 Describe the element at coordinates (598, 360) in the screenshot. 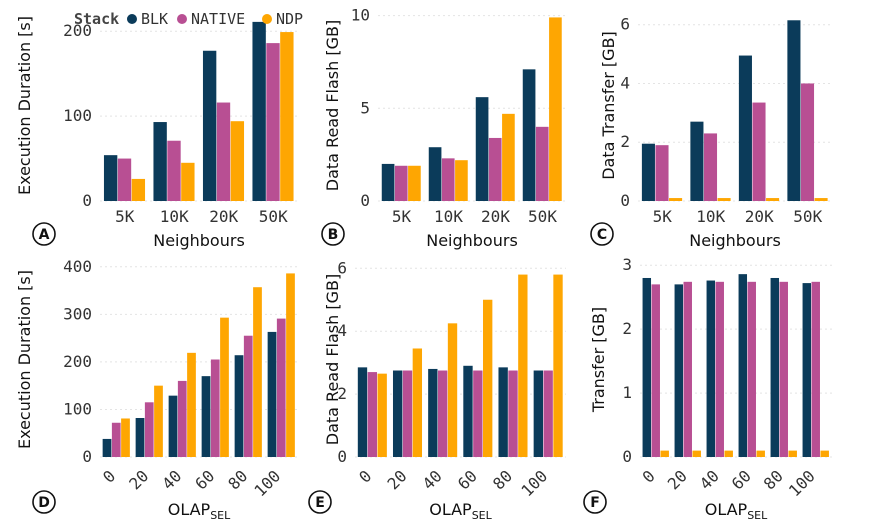

I see `y-axis-label: Transfer [GB]` at that location.